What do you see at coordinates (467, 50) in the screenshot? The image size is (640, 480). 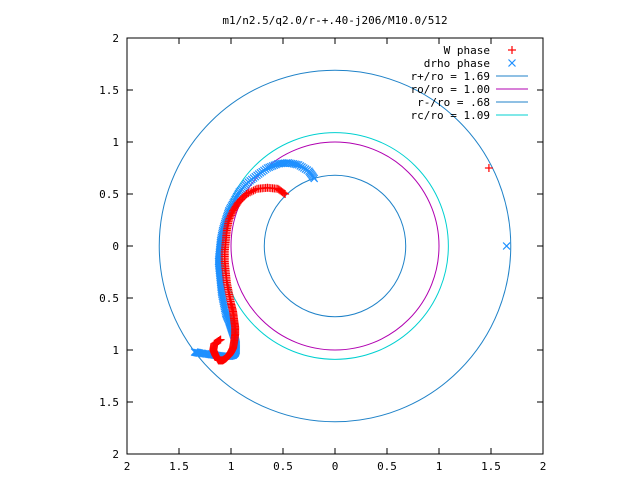 I see `legend-label: W phase` at bounding box center [467, 50].